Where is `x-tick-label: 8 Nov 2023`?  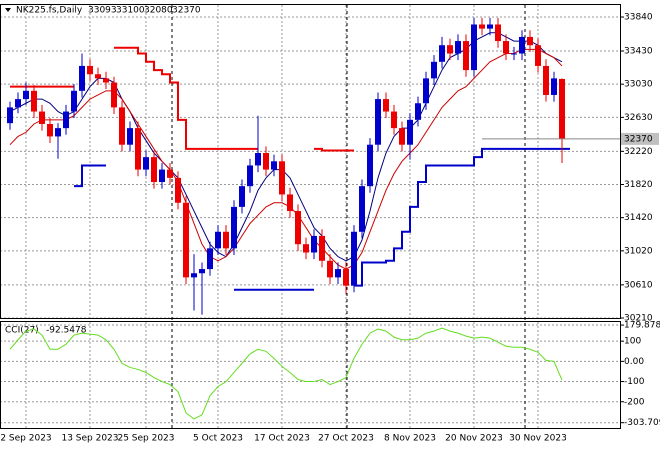
x-tick-label: 8 Nov 2023 is located at coordinates (410, 439).